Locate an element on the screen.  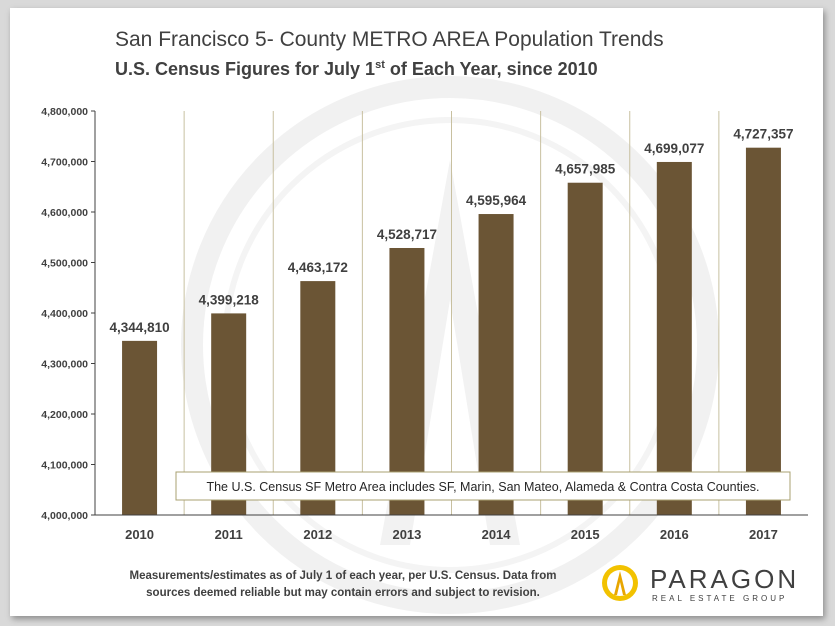
x-tick-label: 2010 is located at coordinates (139, 534).